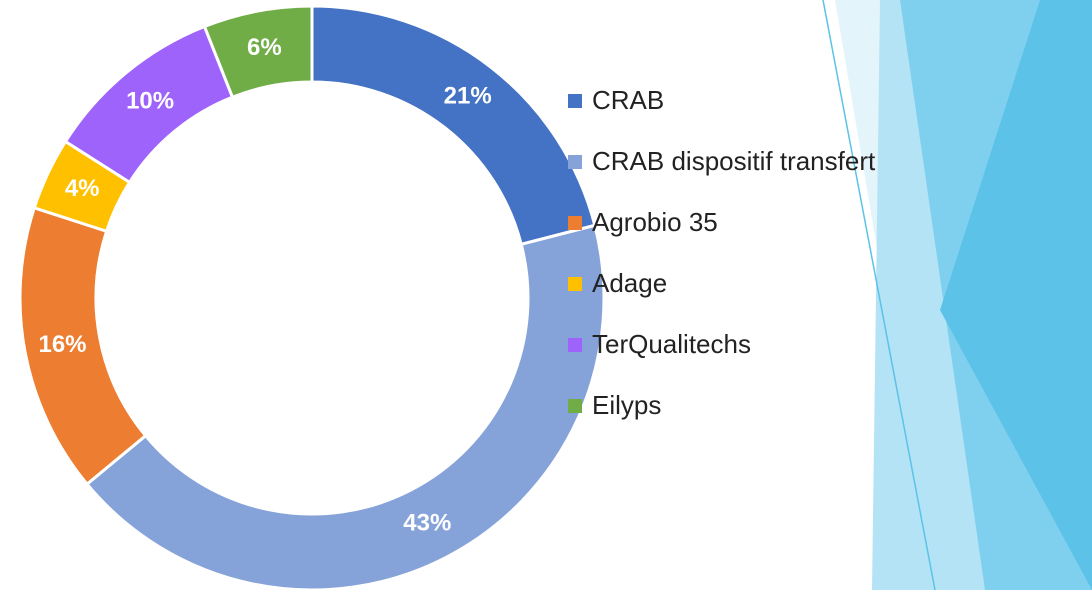 The height and width of the screenshot is (590, 1092). What do you see at coordinates (655, 222) in the screenshot?
I see `legend-label: Agrobio 35` at bounding box center [655, 222].